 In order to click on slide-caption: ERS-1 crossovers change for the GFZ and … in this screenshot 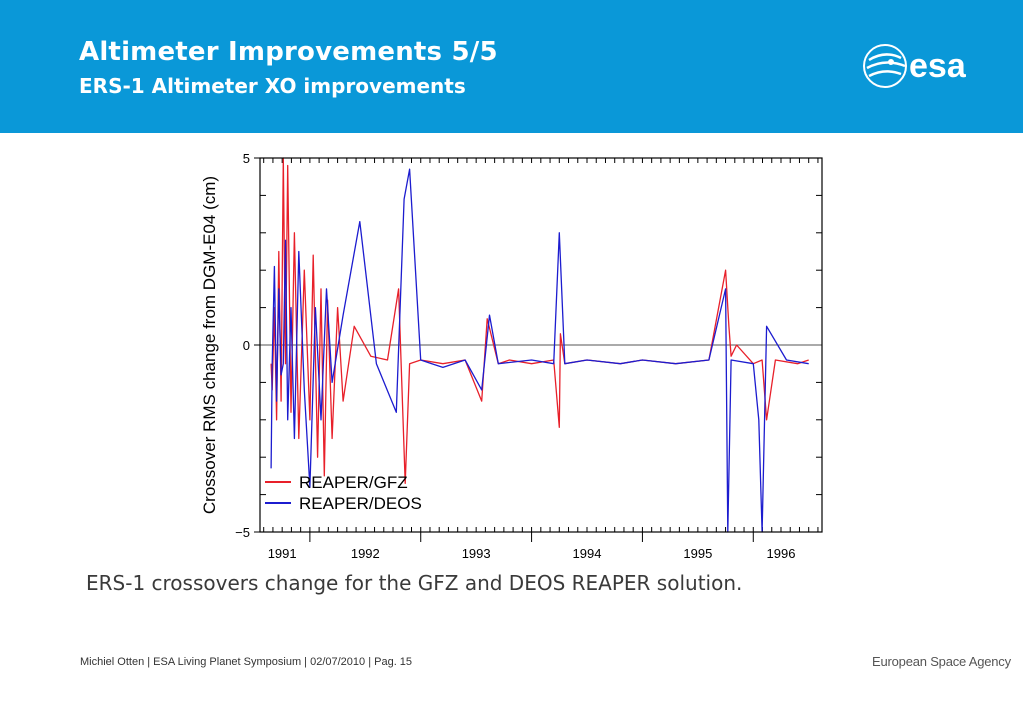, I will do `click(414, 583)`.